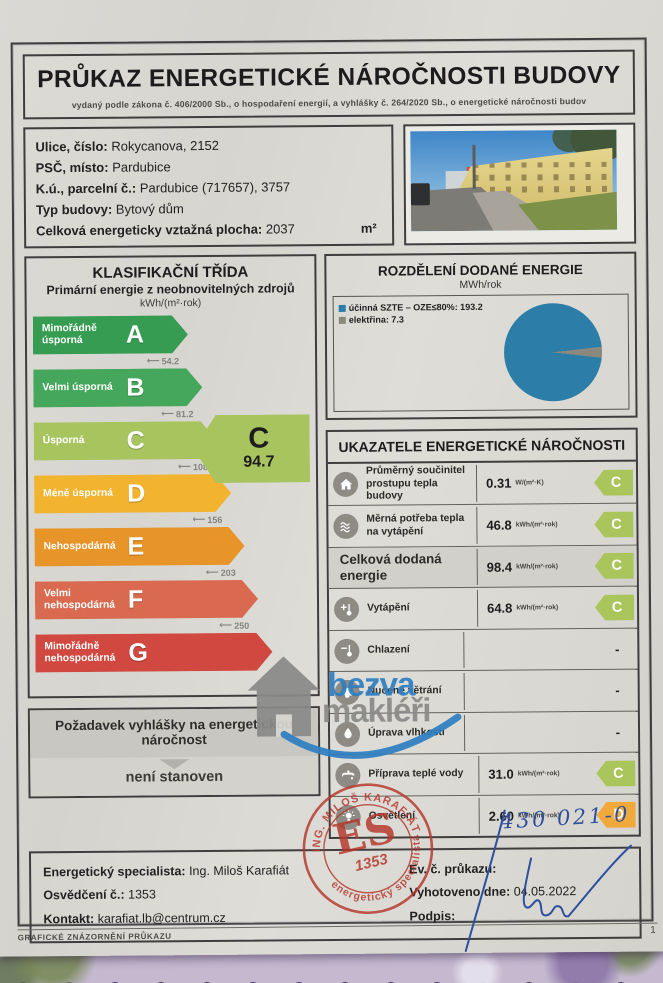 This screenshot has height=983, width=663. What do you see at coordinates (347, 734) in the screenshot?
I see `humidity-icon` at bounding box center [347, 734].